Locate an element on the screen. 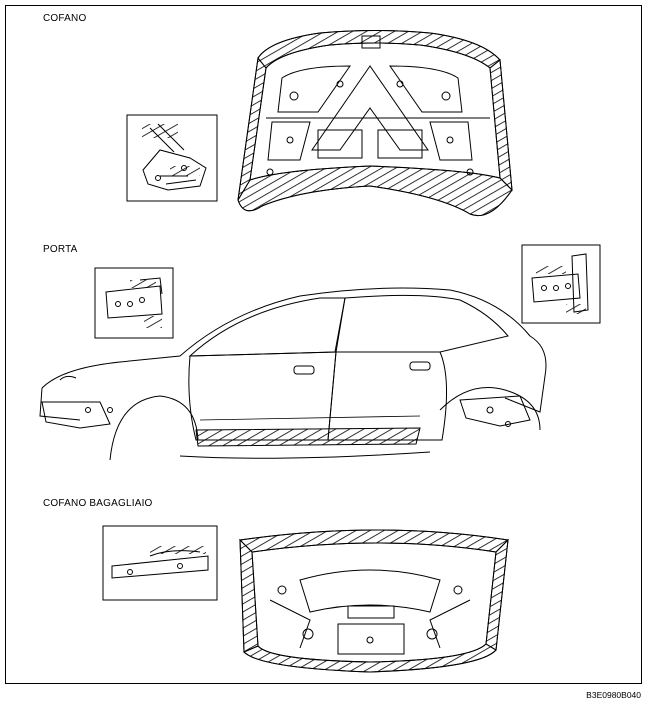 The height and width of the screenshot is (705, 645). hood-hinge-inset is located at coordinates (172, 158).